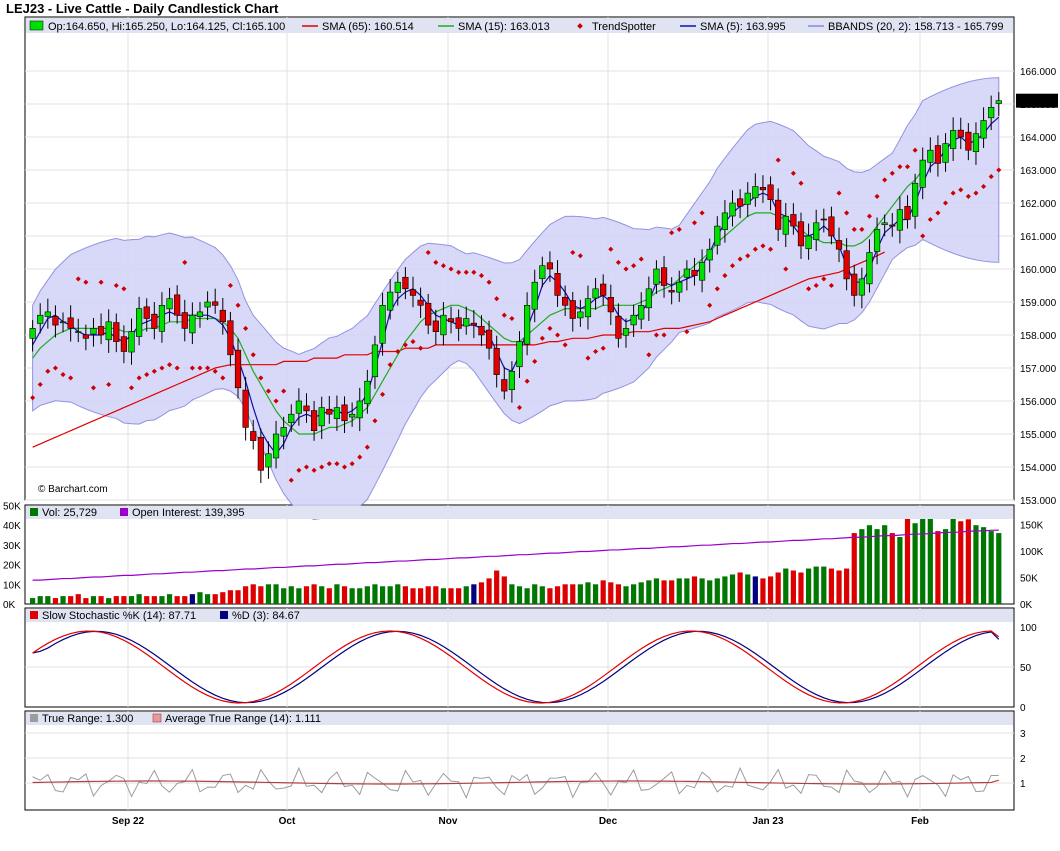 Image resolution: width=1060 pixels, height=851 pixels. What do you see at coordinates (368, 27) in the screenshot?
I see `sma65-legend: SMA (65): 160.514` at bounding box center [368, 27].